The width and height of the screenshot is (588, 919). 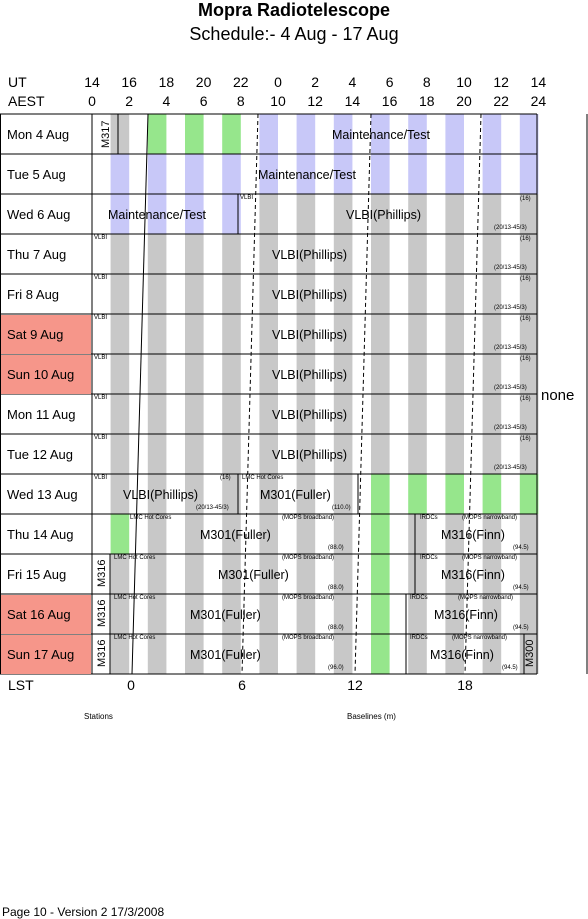 What do you see at coordinates (336, 668) in the screenshot?
I see `n96-13: (96.0)` at bounding box center [336, 668].